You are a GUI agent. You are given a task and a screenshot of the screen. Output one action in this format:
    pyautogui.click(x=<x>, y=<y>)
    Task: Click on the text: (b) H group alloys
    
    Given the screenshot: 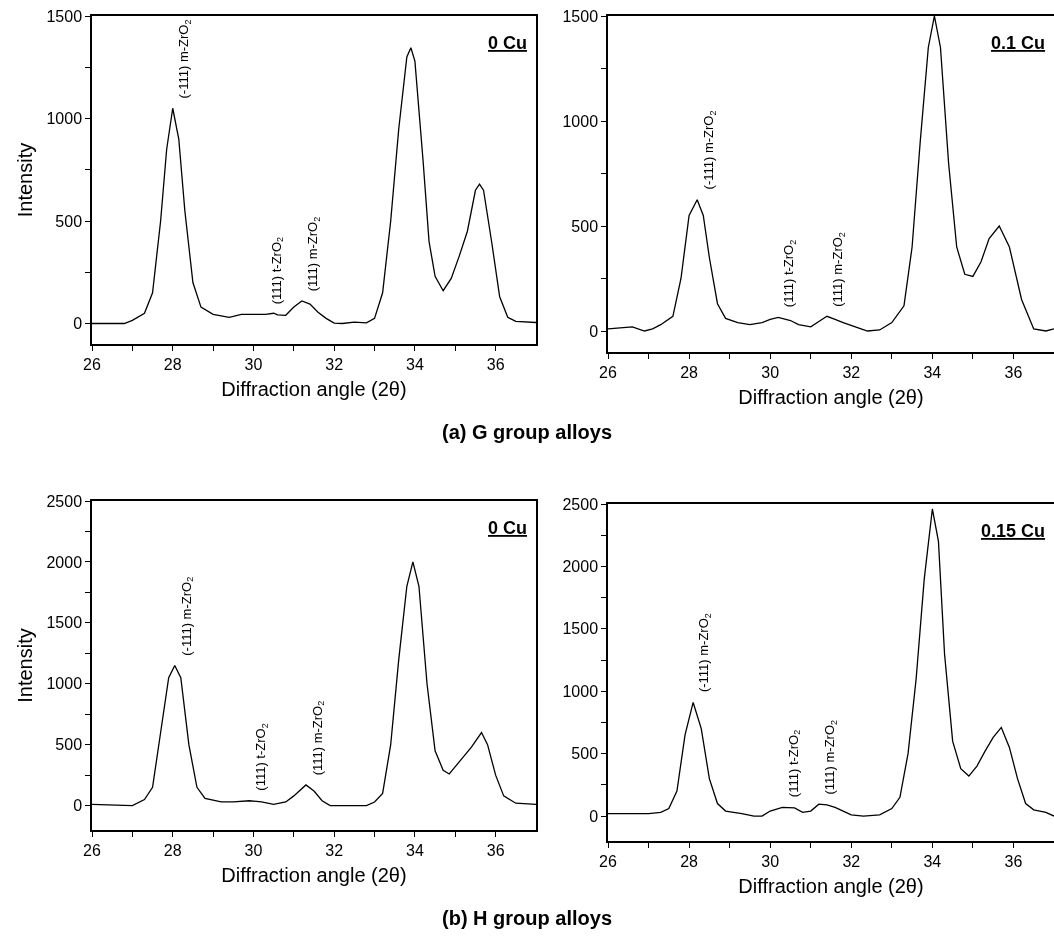 What is the action you would take?
    pyautogui.click(x=527, y=918)
    